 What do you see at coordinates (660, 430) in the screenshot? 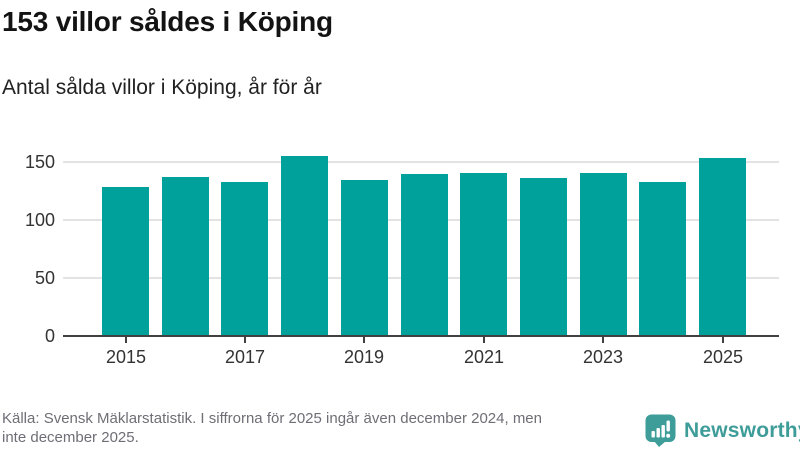
I see `newsworthy-logo-icon` at bounding box center [660, 430].